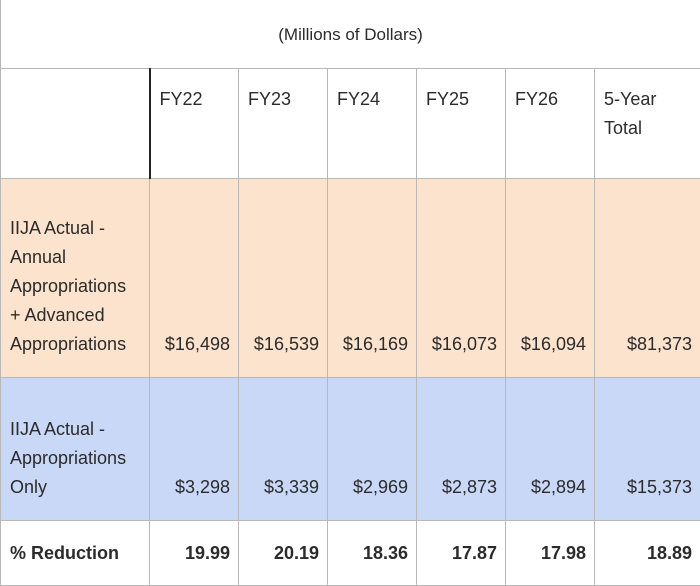 Image resolution: width=700 pixels, height=586 pixels. Describe the element at coordinates (550, 553) in the screenshot. I see `table-cell: 17.98` at that location.